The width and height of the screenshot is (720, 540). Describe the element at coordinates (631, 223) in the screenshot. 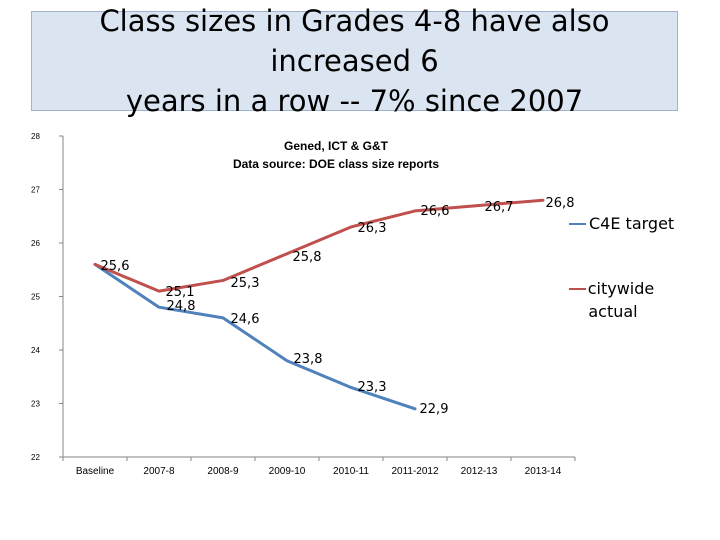

I see `legend-label-c4e-target: C4E target` at that location.